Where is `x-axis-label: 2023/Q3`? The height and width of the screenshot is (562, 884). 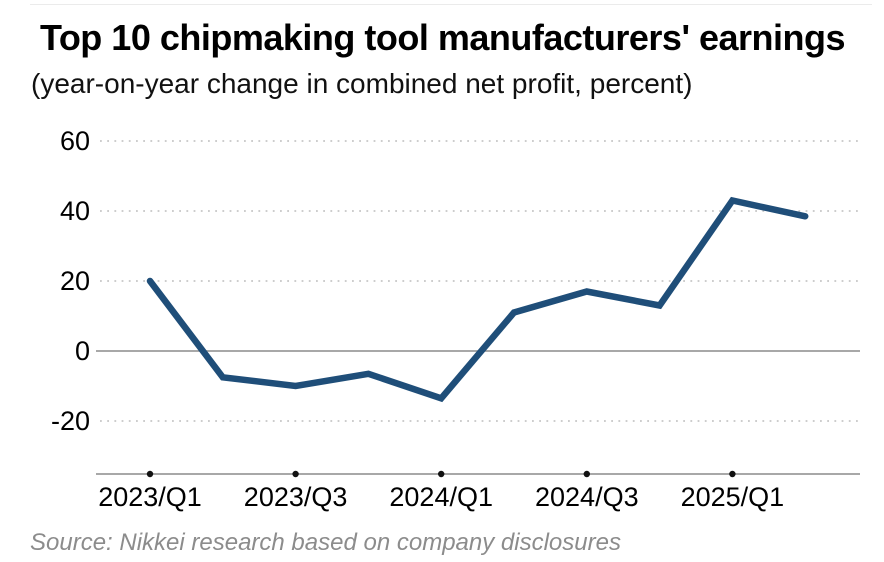 x-axis-label: 2023/Q3 is located at coordinates (295, 497).